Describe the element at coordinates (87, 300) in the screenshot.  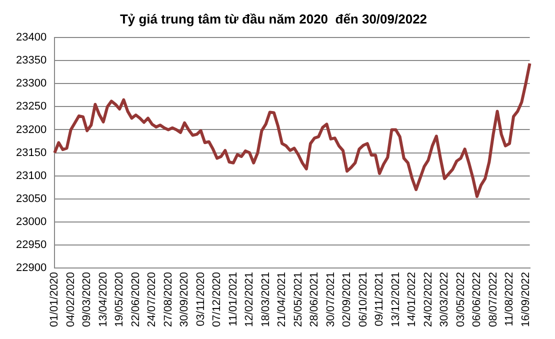
I see `x-tick-label: 09/03/2020` at that location.